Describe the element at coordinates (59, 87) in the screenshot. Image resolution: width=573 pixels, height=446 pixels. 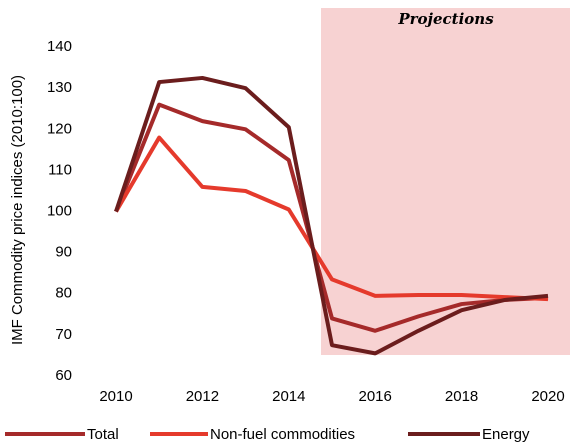
I see `y-tick-label: 130` at that location.